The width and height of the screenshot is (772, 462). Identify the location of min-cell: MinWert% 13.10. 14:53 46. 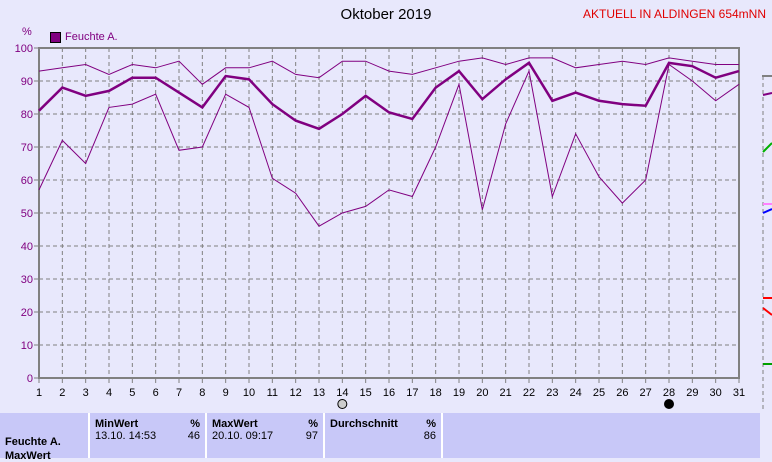
(146, 435).